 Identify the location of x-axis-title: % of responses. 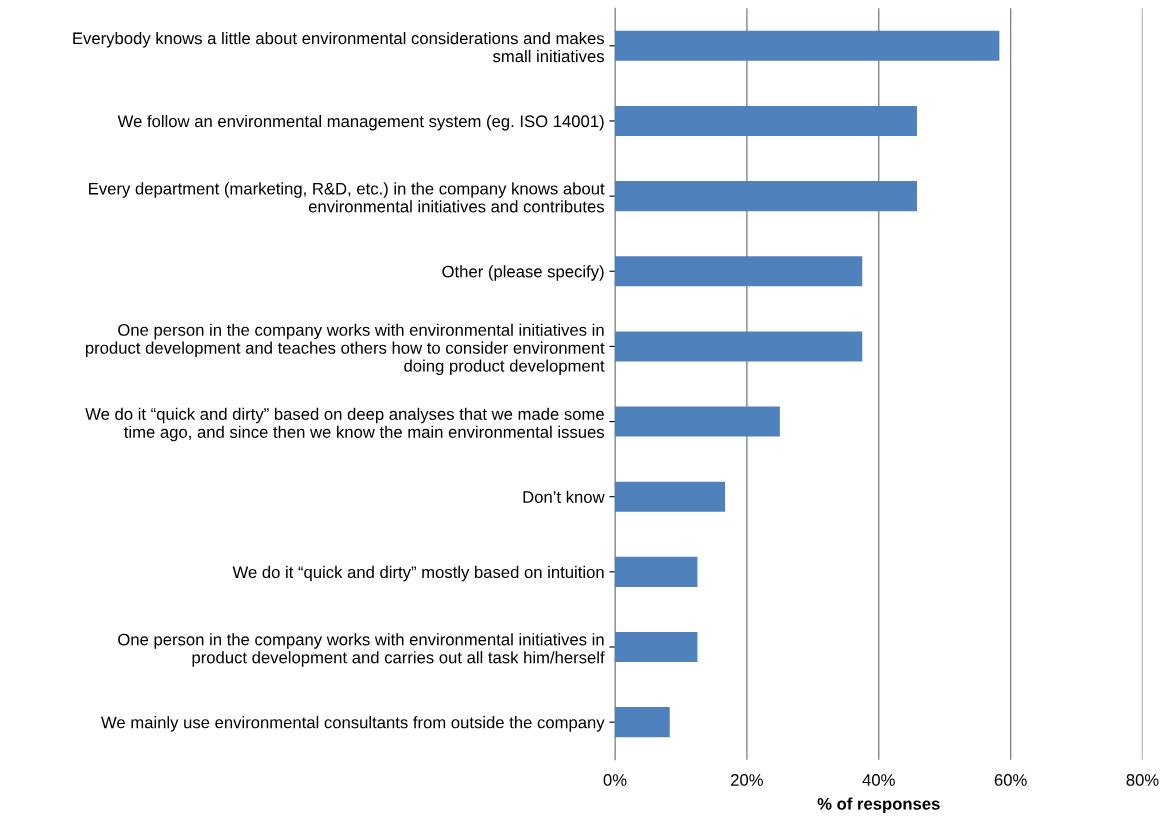
(878, 805).